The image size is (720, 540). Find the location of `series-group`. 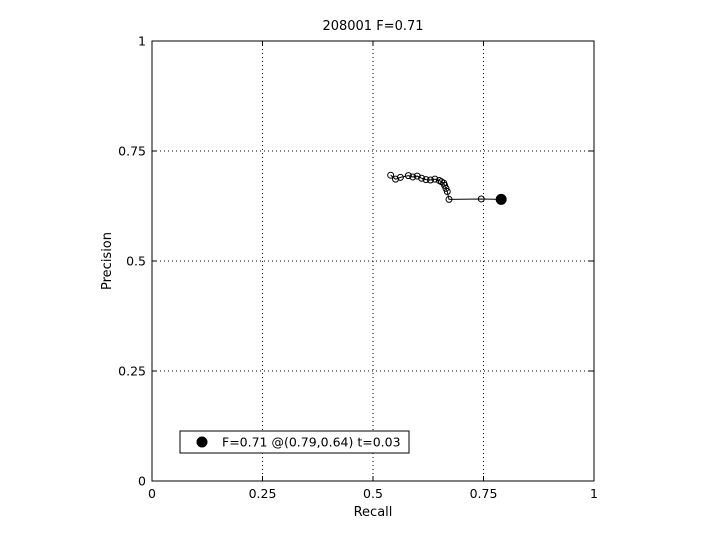

series-group is located at coordinates (447, 188).